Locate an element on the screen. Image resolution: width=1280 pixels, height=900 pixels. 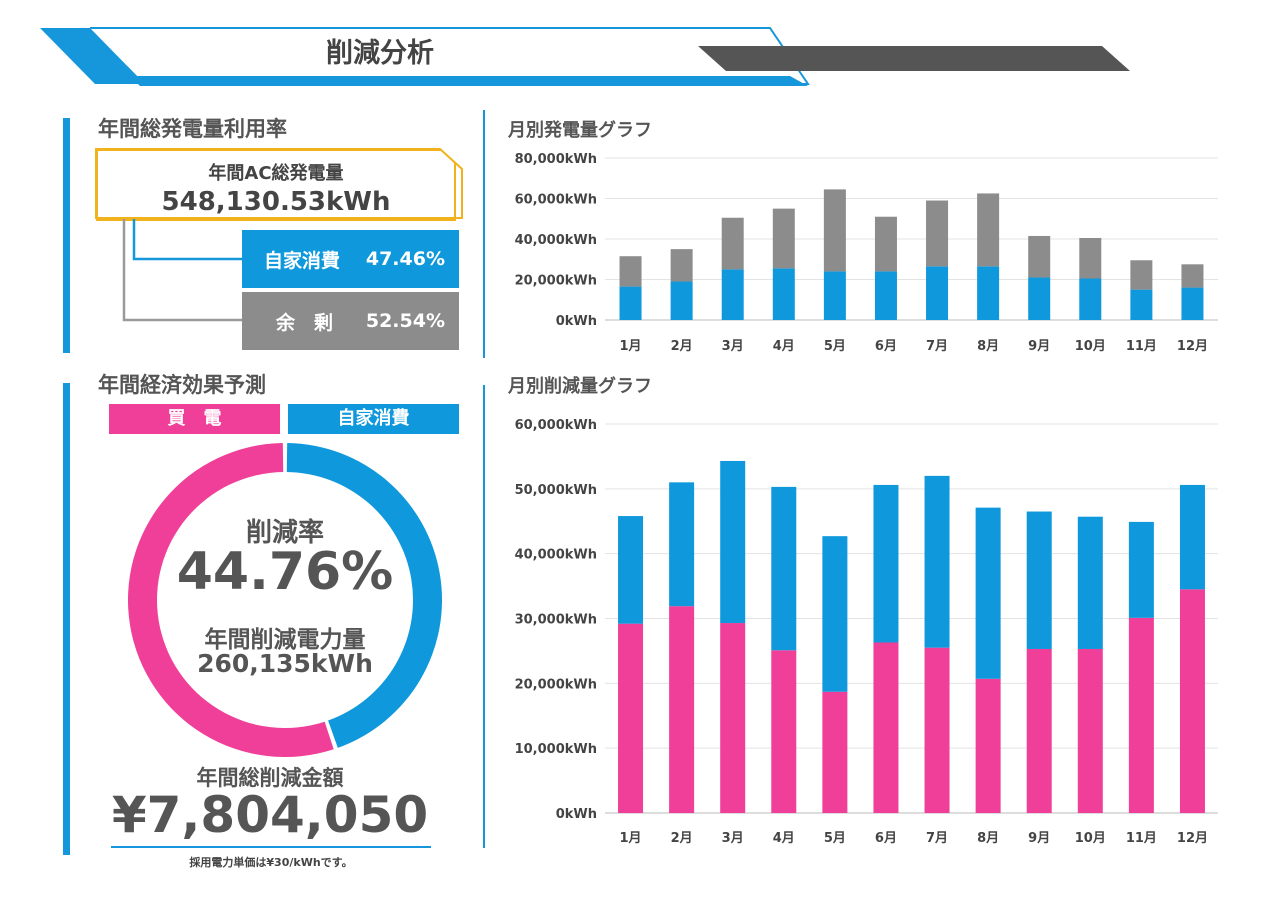
chart-title-monthly-generation: 月別発電量グラフ is located at coordinates (580, 130).